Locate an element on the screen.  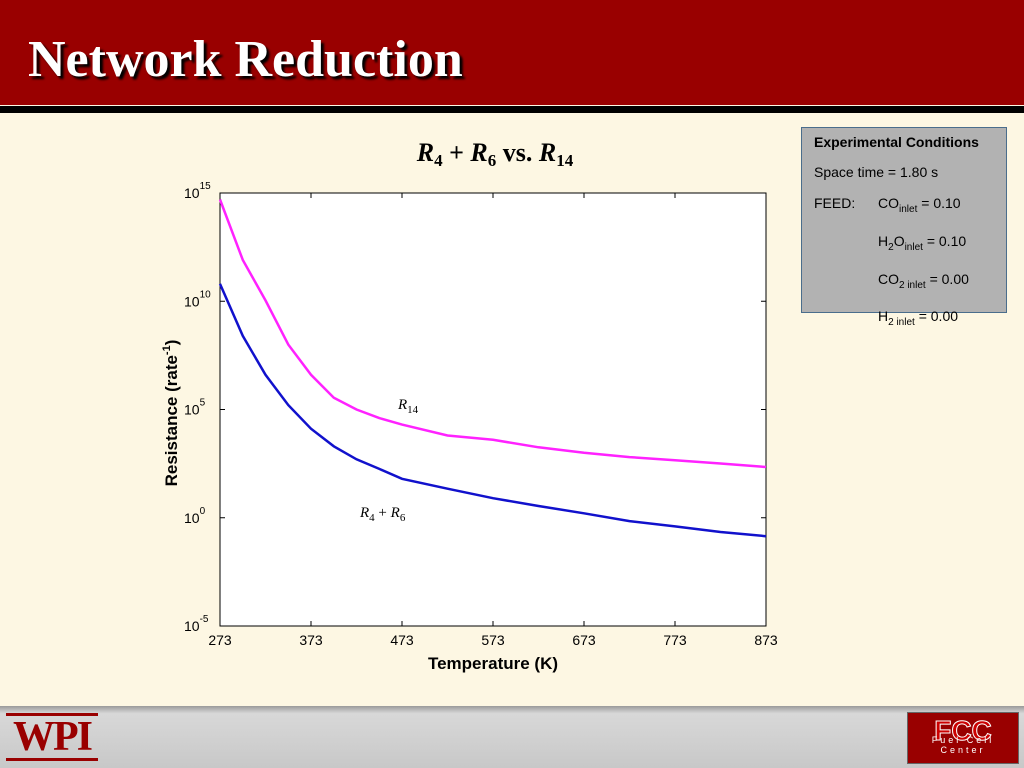
y-tick-exponent: 5 is located at coordinates (203, 403).